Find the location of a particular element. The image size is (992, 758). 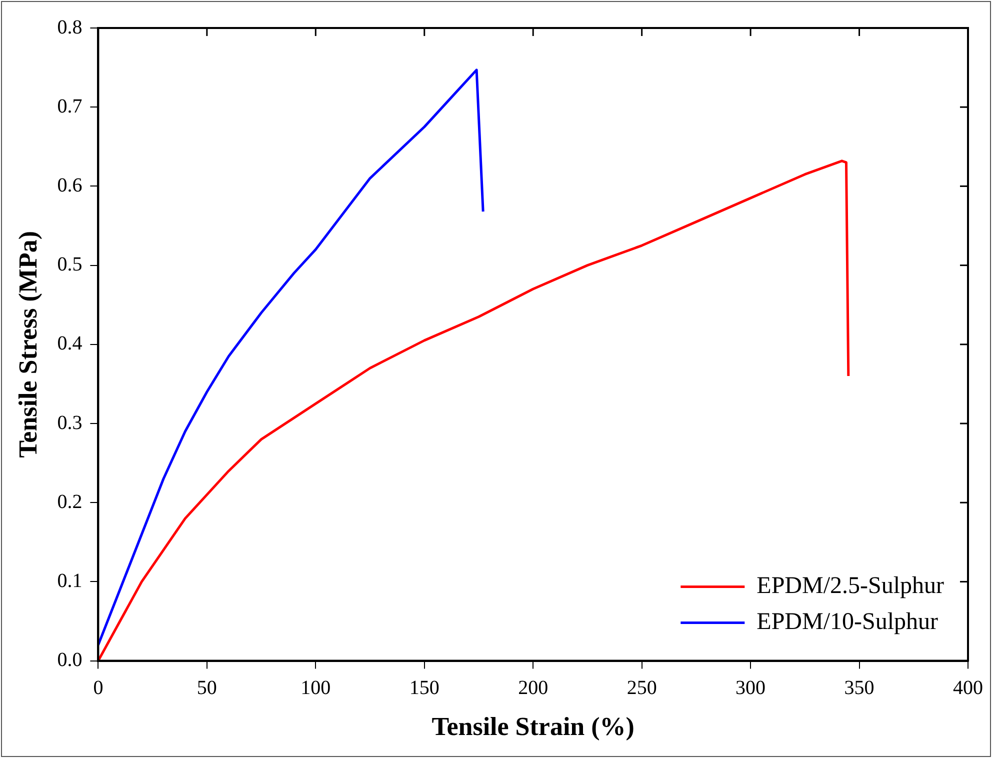

x-tick-label: 350 is located at coordinates (859, 688).